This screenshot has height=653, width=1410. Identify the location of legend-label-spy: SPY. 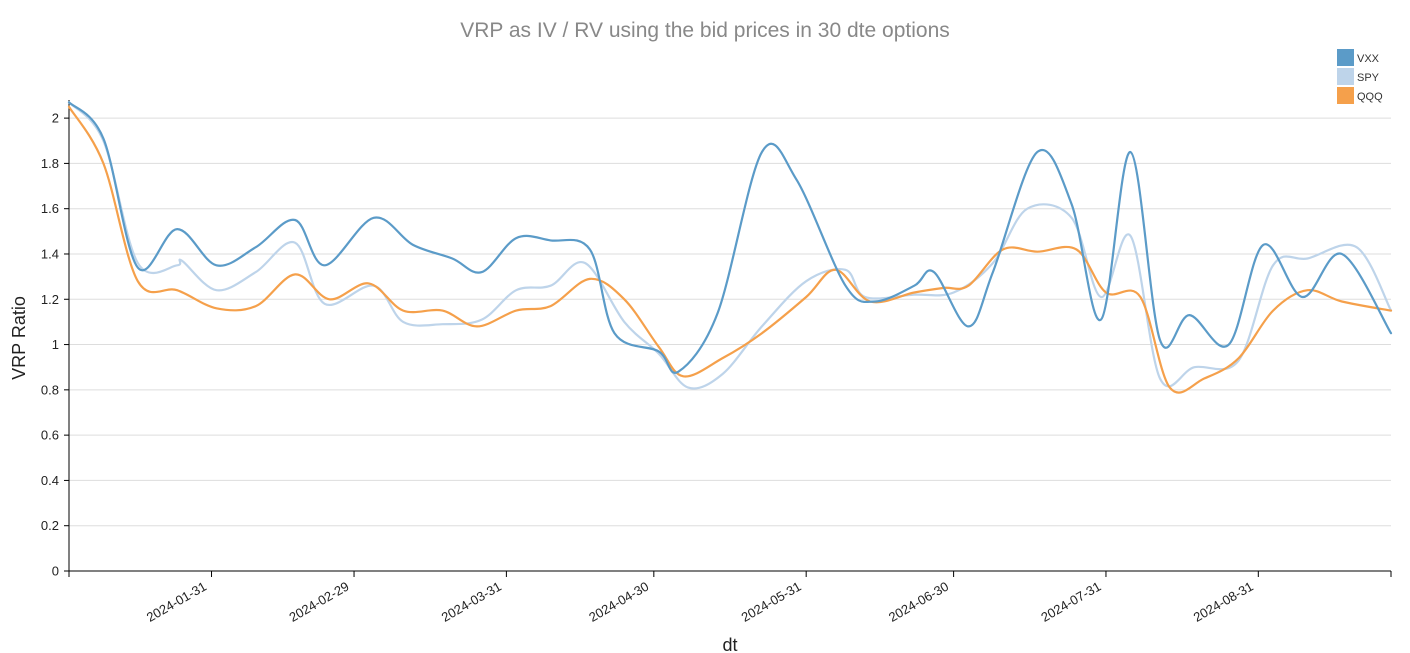
(1368, 78).